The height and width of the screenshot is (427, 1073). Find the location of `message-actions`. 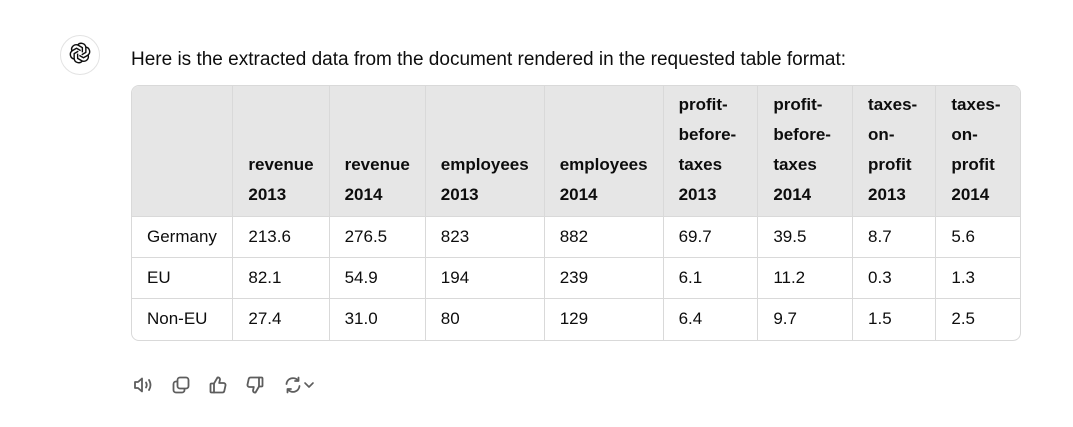

message-actions is located at coordinates (230, 385).